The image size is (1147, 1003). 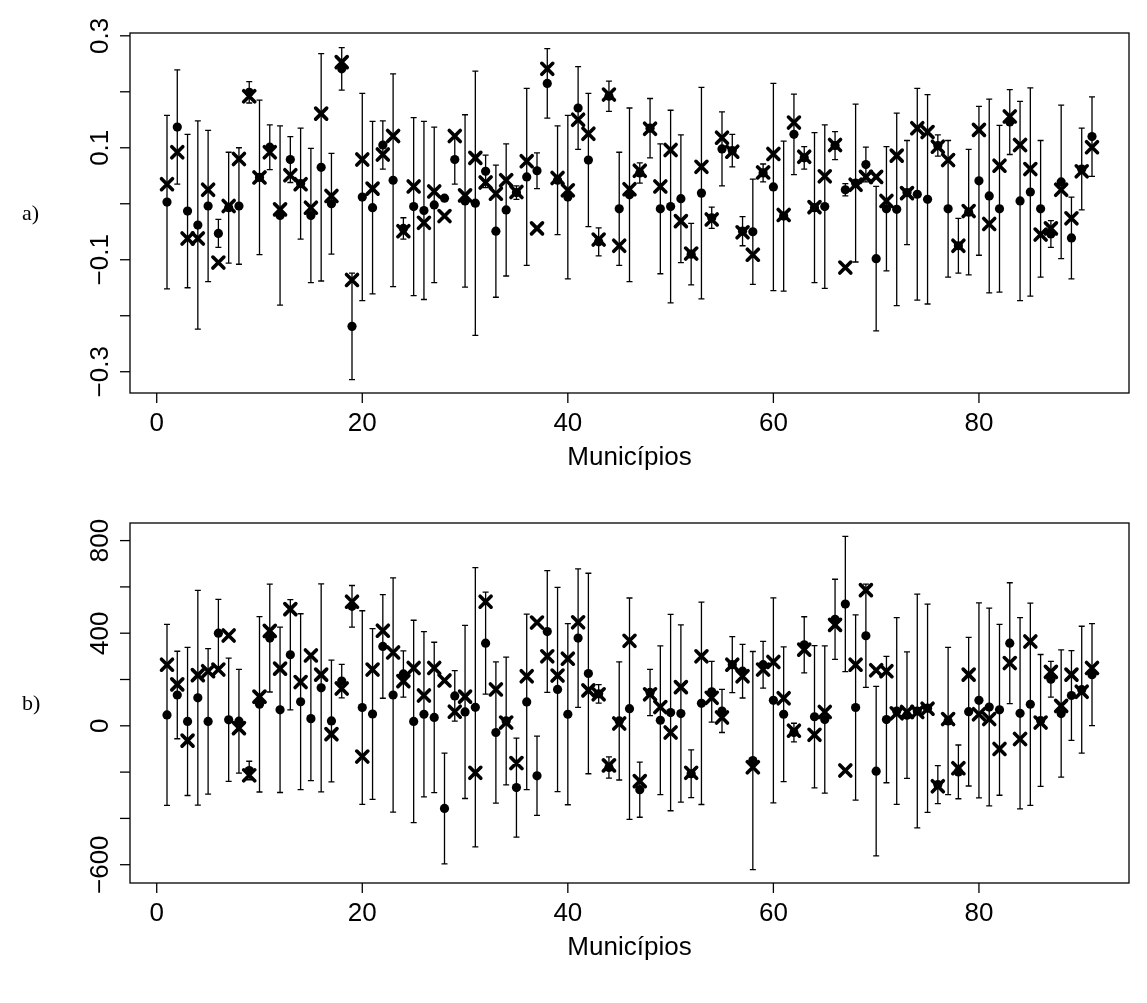 What do you see at coordinates (99, 726) in the screenshot?
I see `y-tick-label: 0` at bounding box center [99, 726].